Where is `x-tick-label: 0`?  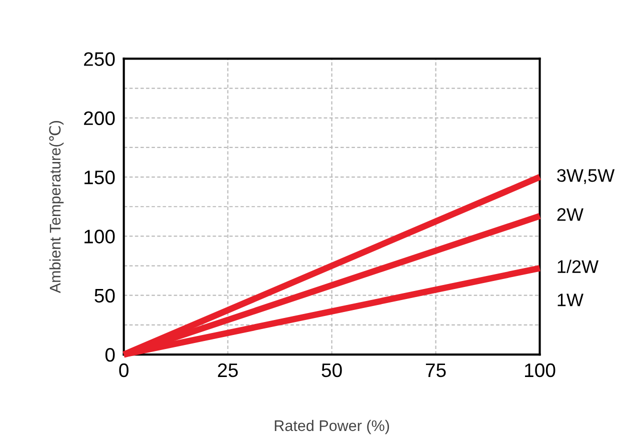
x-tick-label: 0 is located at coordinates (123, 370).